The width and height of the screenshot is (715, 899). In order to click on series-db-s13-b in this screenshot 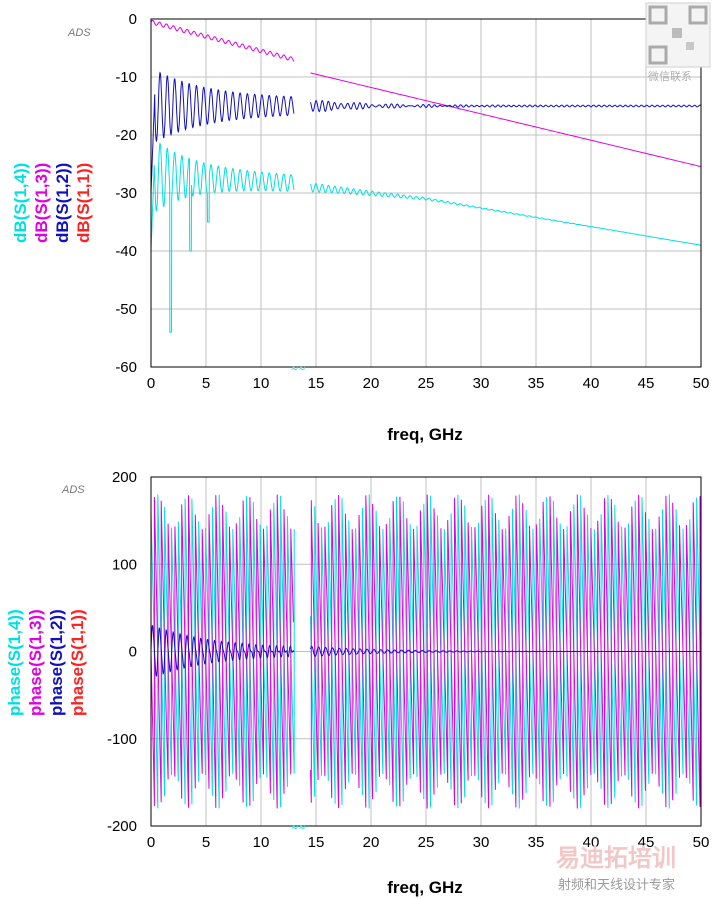, I will do `click(506, 120)`.